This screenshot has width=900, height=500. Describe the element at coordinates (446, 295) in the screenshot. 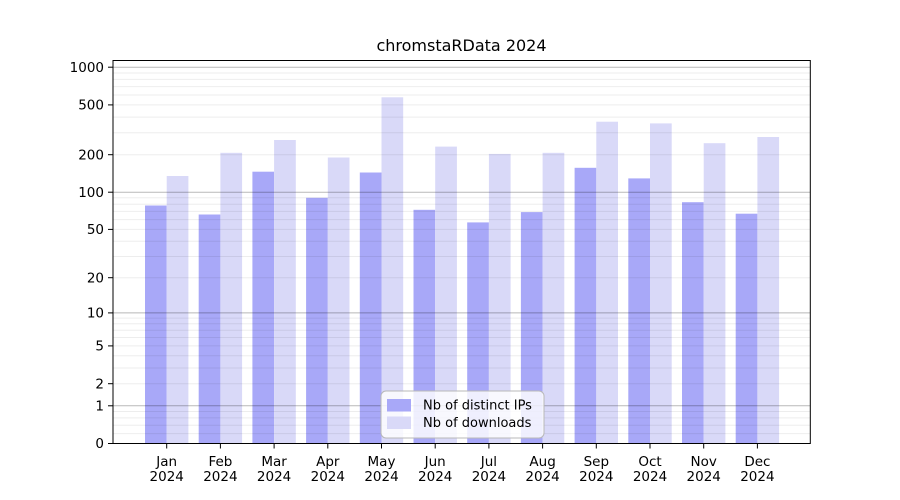

I see `bar-downloads-jun` at that location.